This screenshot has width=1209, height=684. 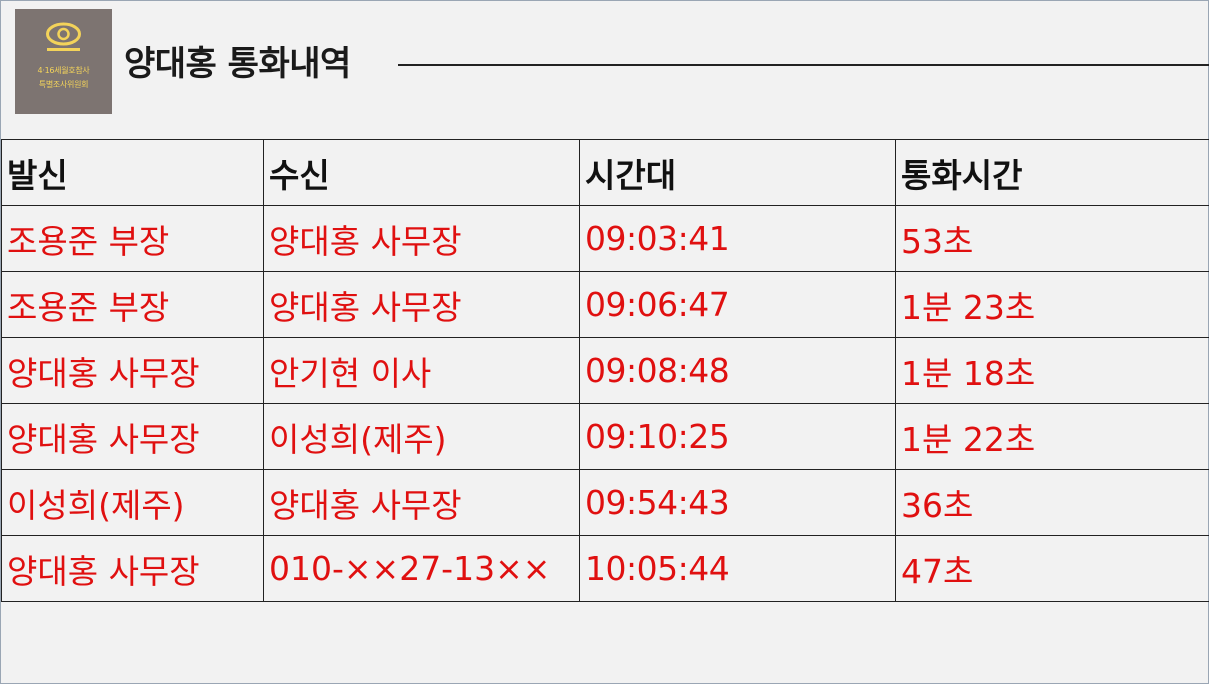 I want to click on table-row: 조용준 부장 양대홍 사무장 09:03:41 53초, so click(x=605, y=238).